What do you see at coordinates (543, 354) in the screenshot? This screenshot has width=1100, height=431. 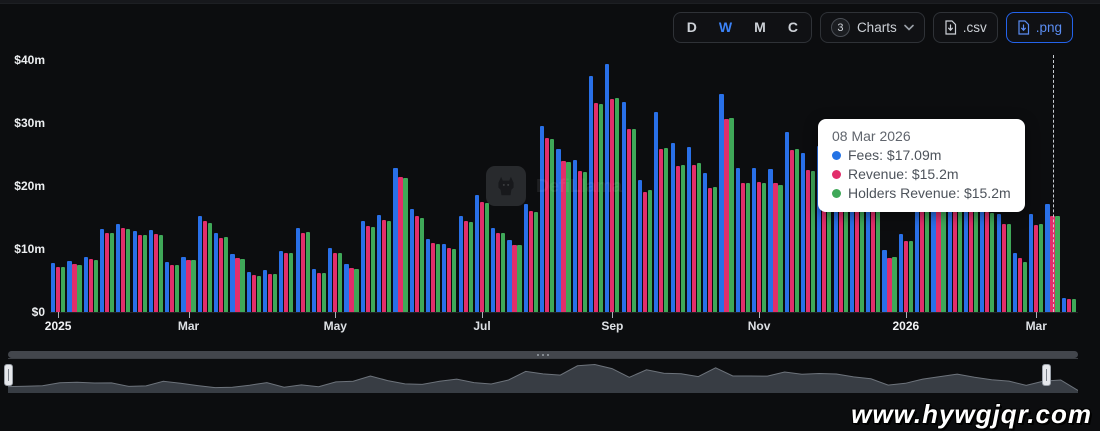 I see `navigator-scrollbar` at bounding box center [543, 354].